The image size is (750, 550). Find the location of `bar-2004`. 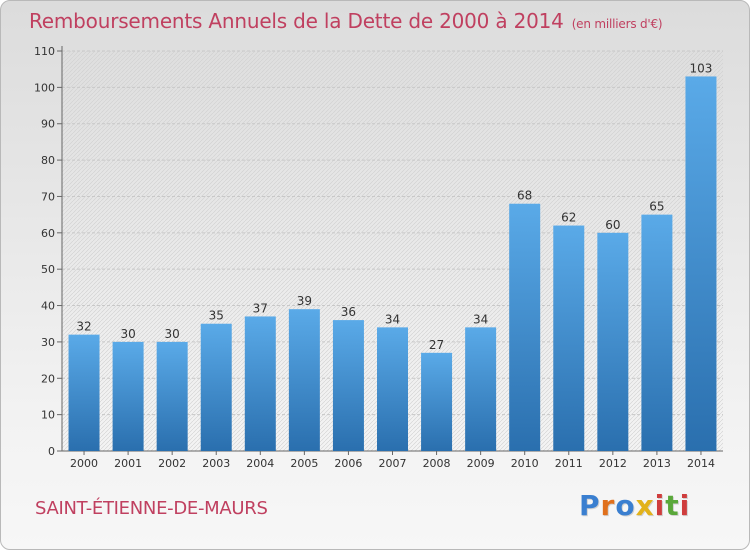

bar-2004 is located at coordinates (260, 383).